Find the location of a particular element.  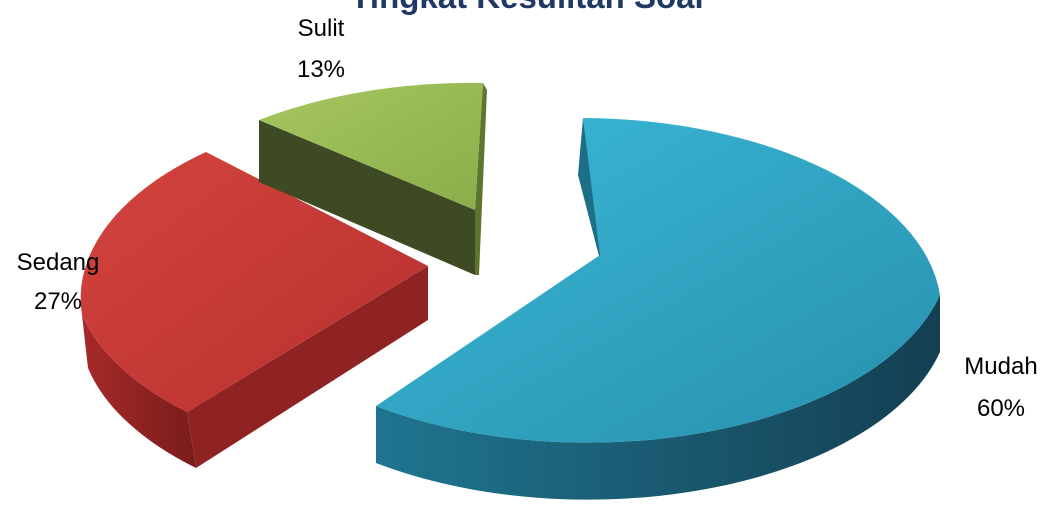

label-sedang-percent: 27% is located at coordinates (58, 301).